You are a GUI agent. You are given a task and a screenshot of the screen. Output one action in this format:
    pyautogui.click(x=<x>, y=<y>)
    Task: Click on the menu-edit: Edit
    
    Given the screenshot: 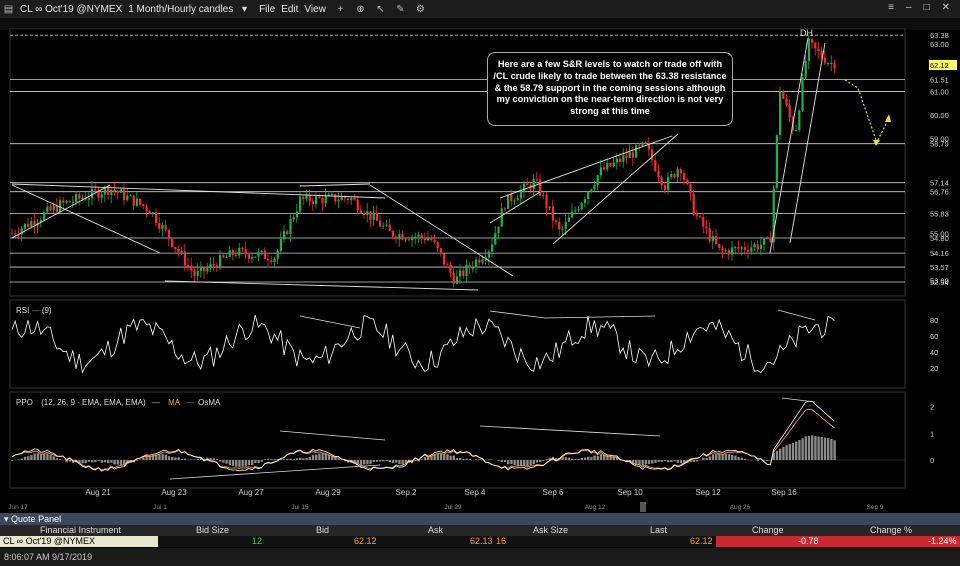 What is the action you would take?
    pyautogui.click(x=290, y=9)
    